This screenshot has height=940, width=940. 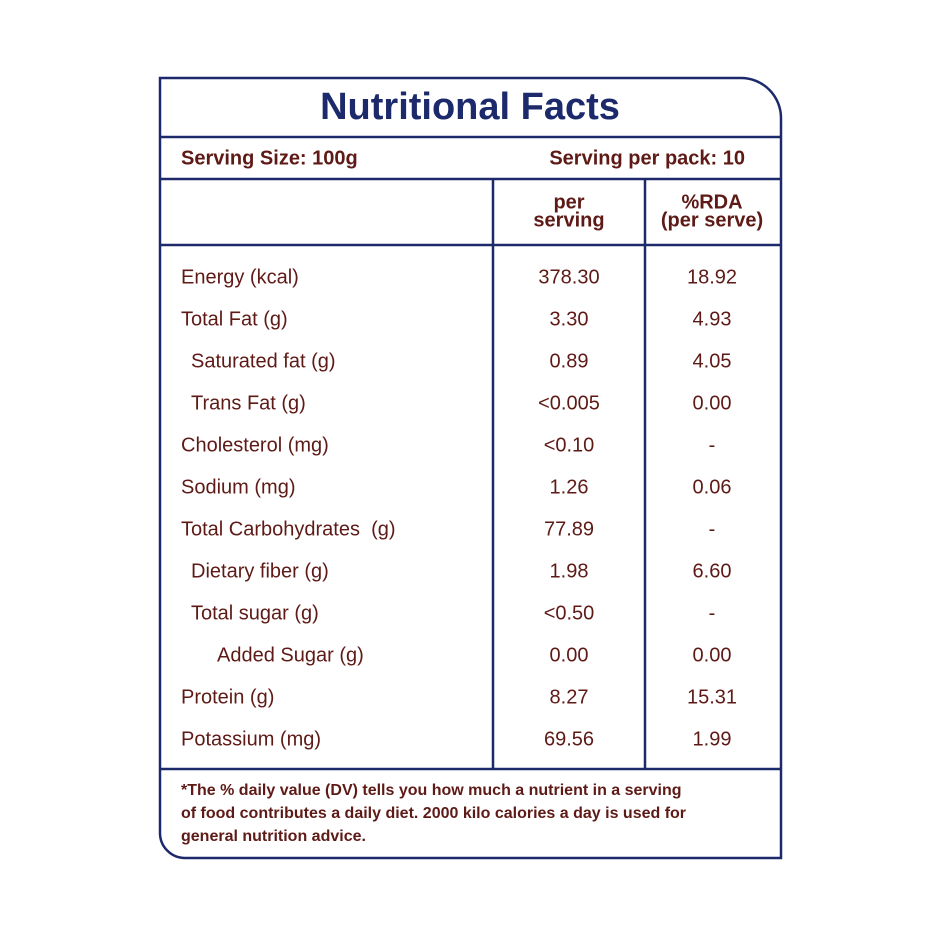 I want to click on per-serving-value: <0.50, so click(x=569, y=613).